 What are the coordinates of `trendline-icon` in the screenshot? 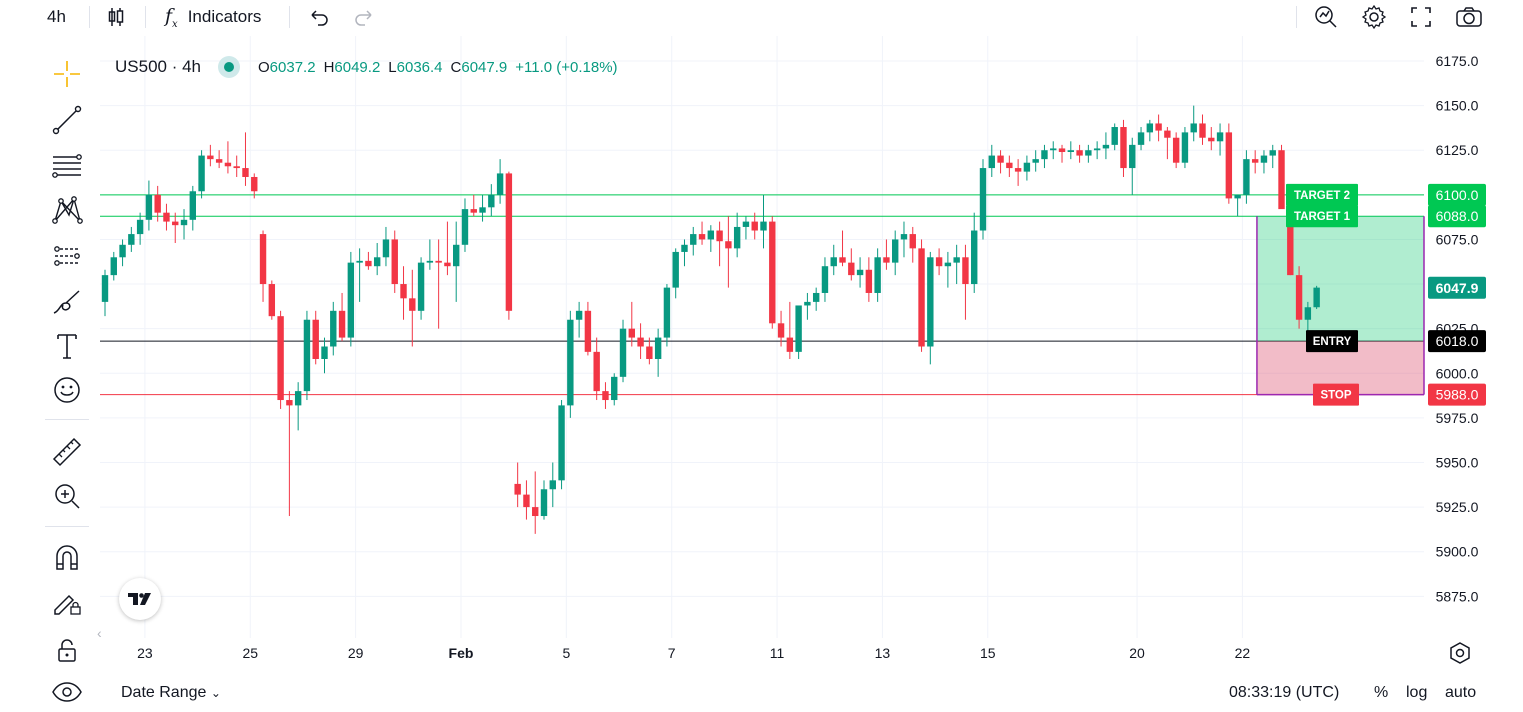 It's located at (67, 120).